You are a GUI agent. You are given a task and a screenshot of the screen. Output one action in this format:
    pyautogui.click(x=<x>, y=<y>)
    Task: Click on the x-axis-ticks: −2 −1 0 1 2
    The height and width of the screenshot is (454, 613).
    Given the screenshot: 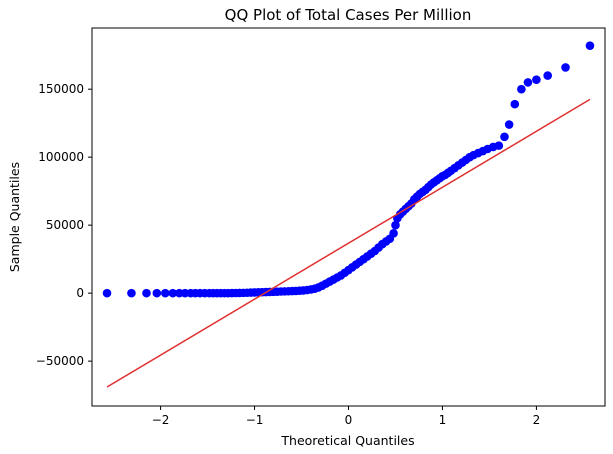 What is the action you would take?
    pyautogui.click(x=346, y=416)
    